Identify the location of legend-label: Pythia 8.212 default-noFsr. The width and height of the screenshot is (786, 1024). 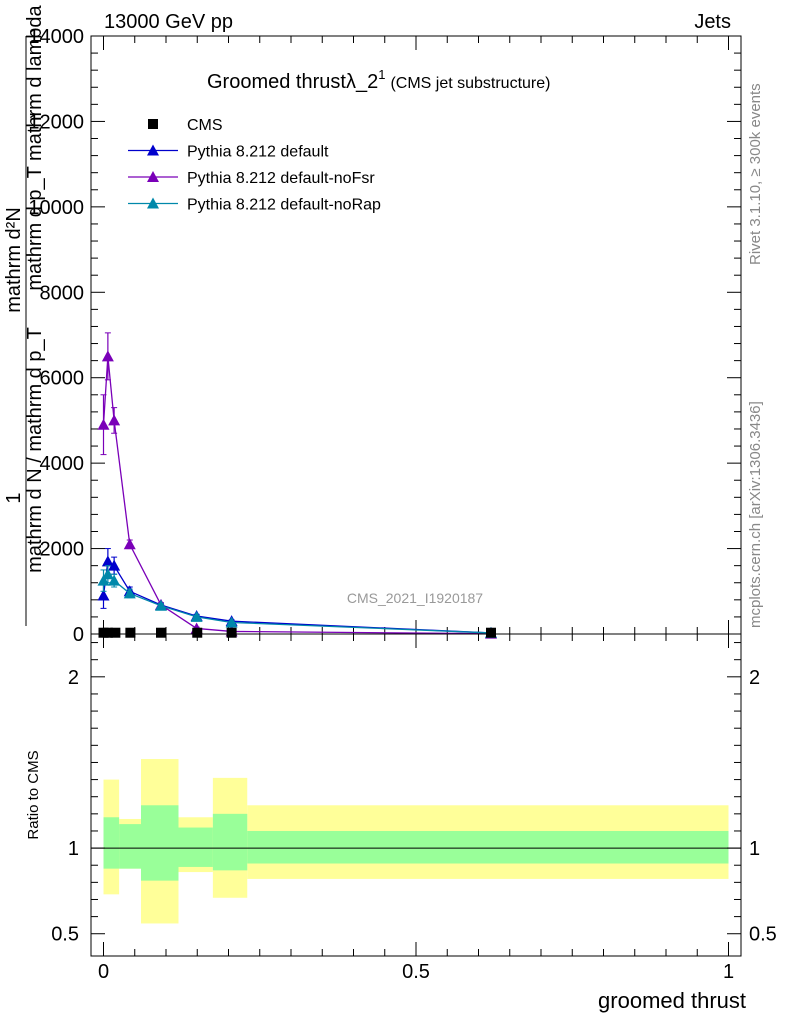
(281, 178).